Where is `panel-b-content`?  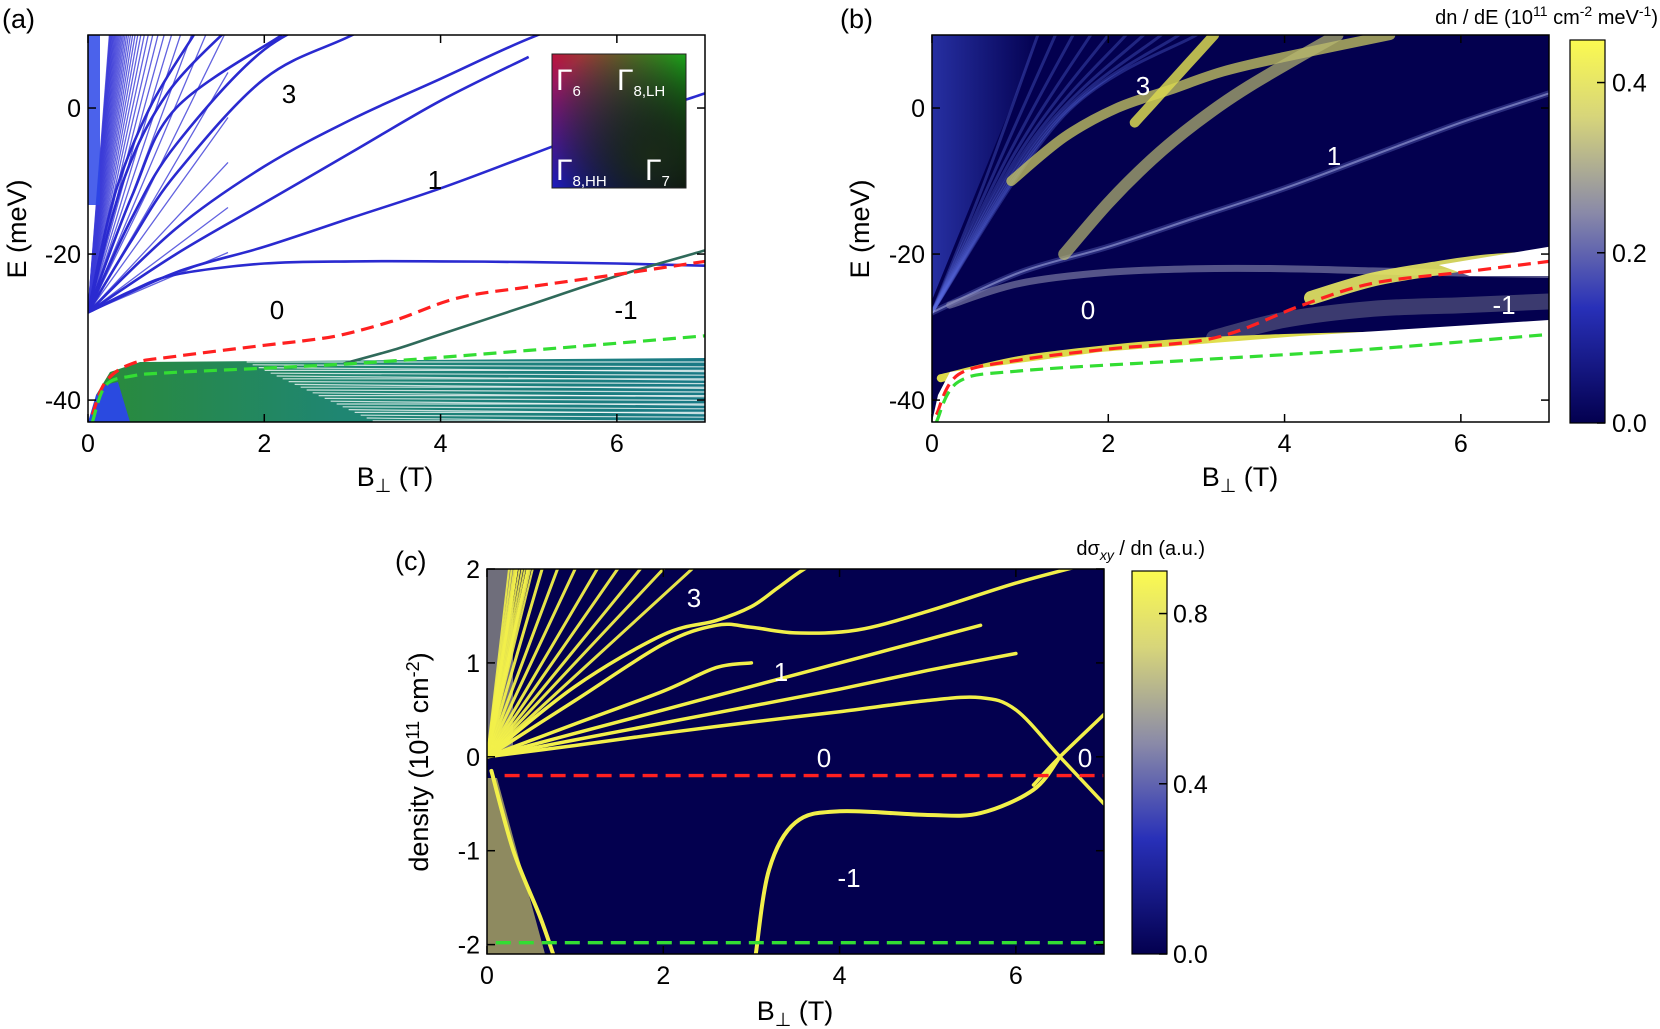 panel-b-content is located at coordinates (1240, 228).